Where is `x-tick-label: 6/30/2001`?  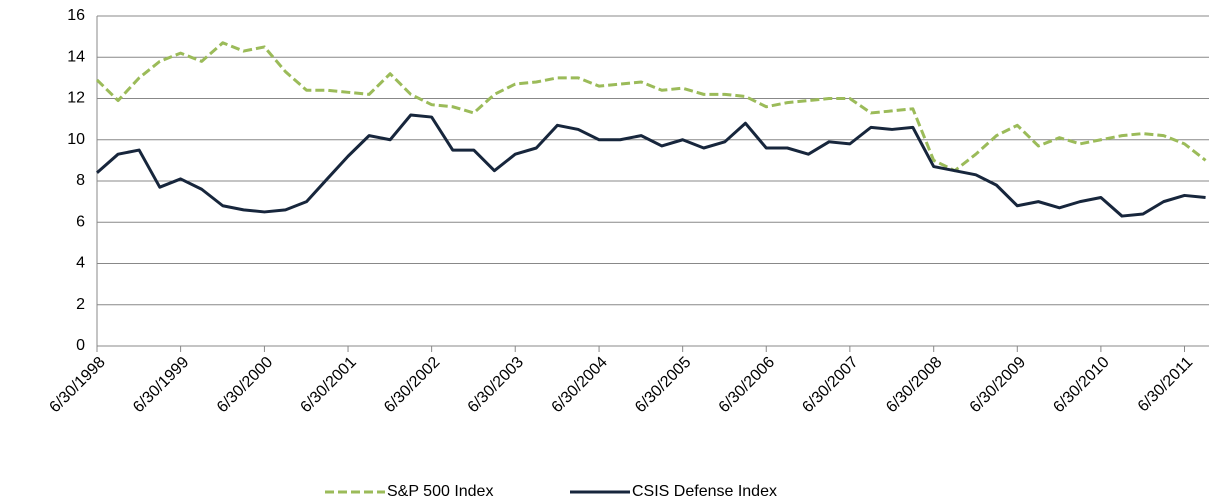 x-tick-label: 6/30/2001 is located at coordinates (328, 385).